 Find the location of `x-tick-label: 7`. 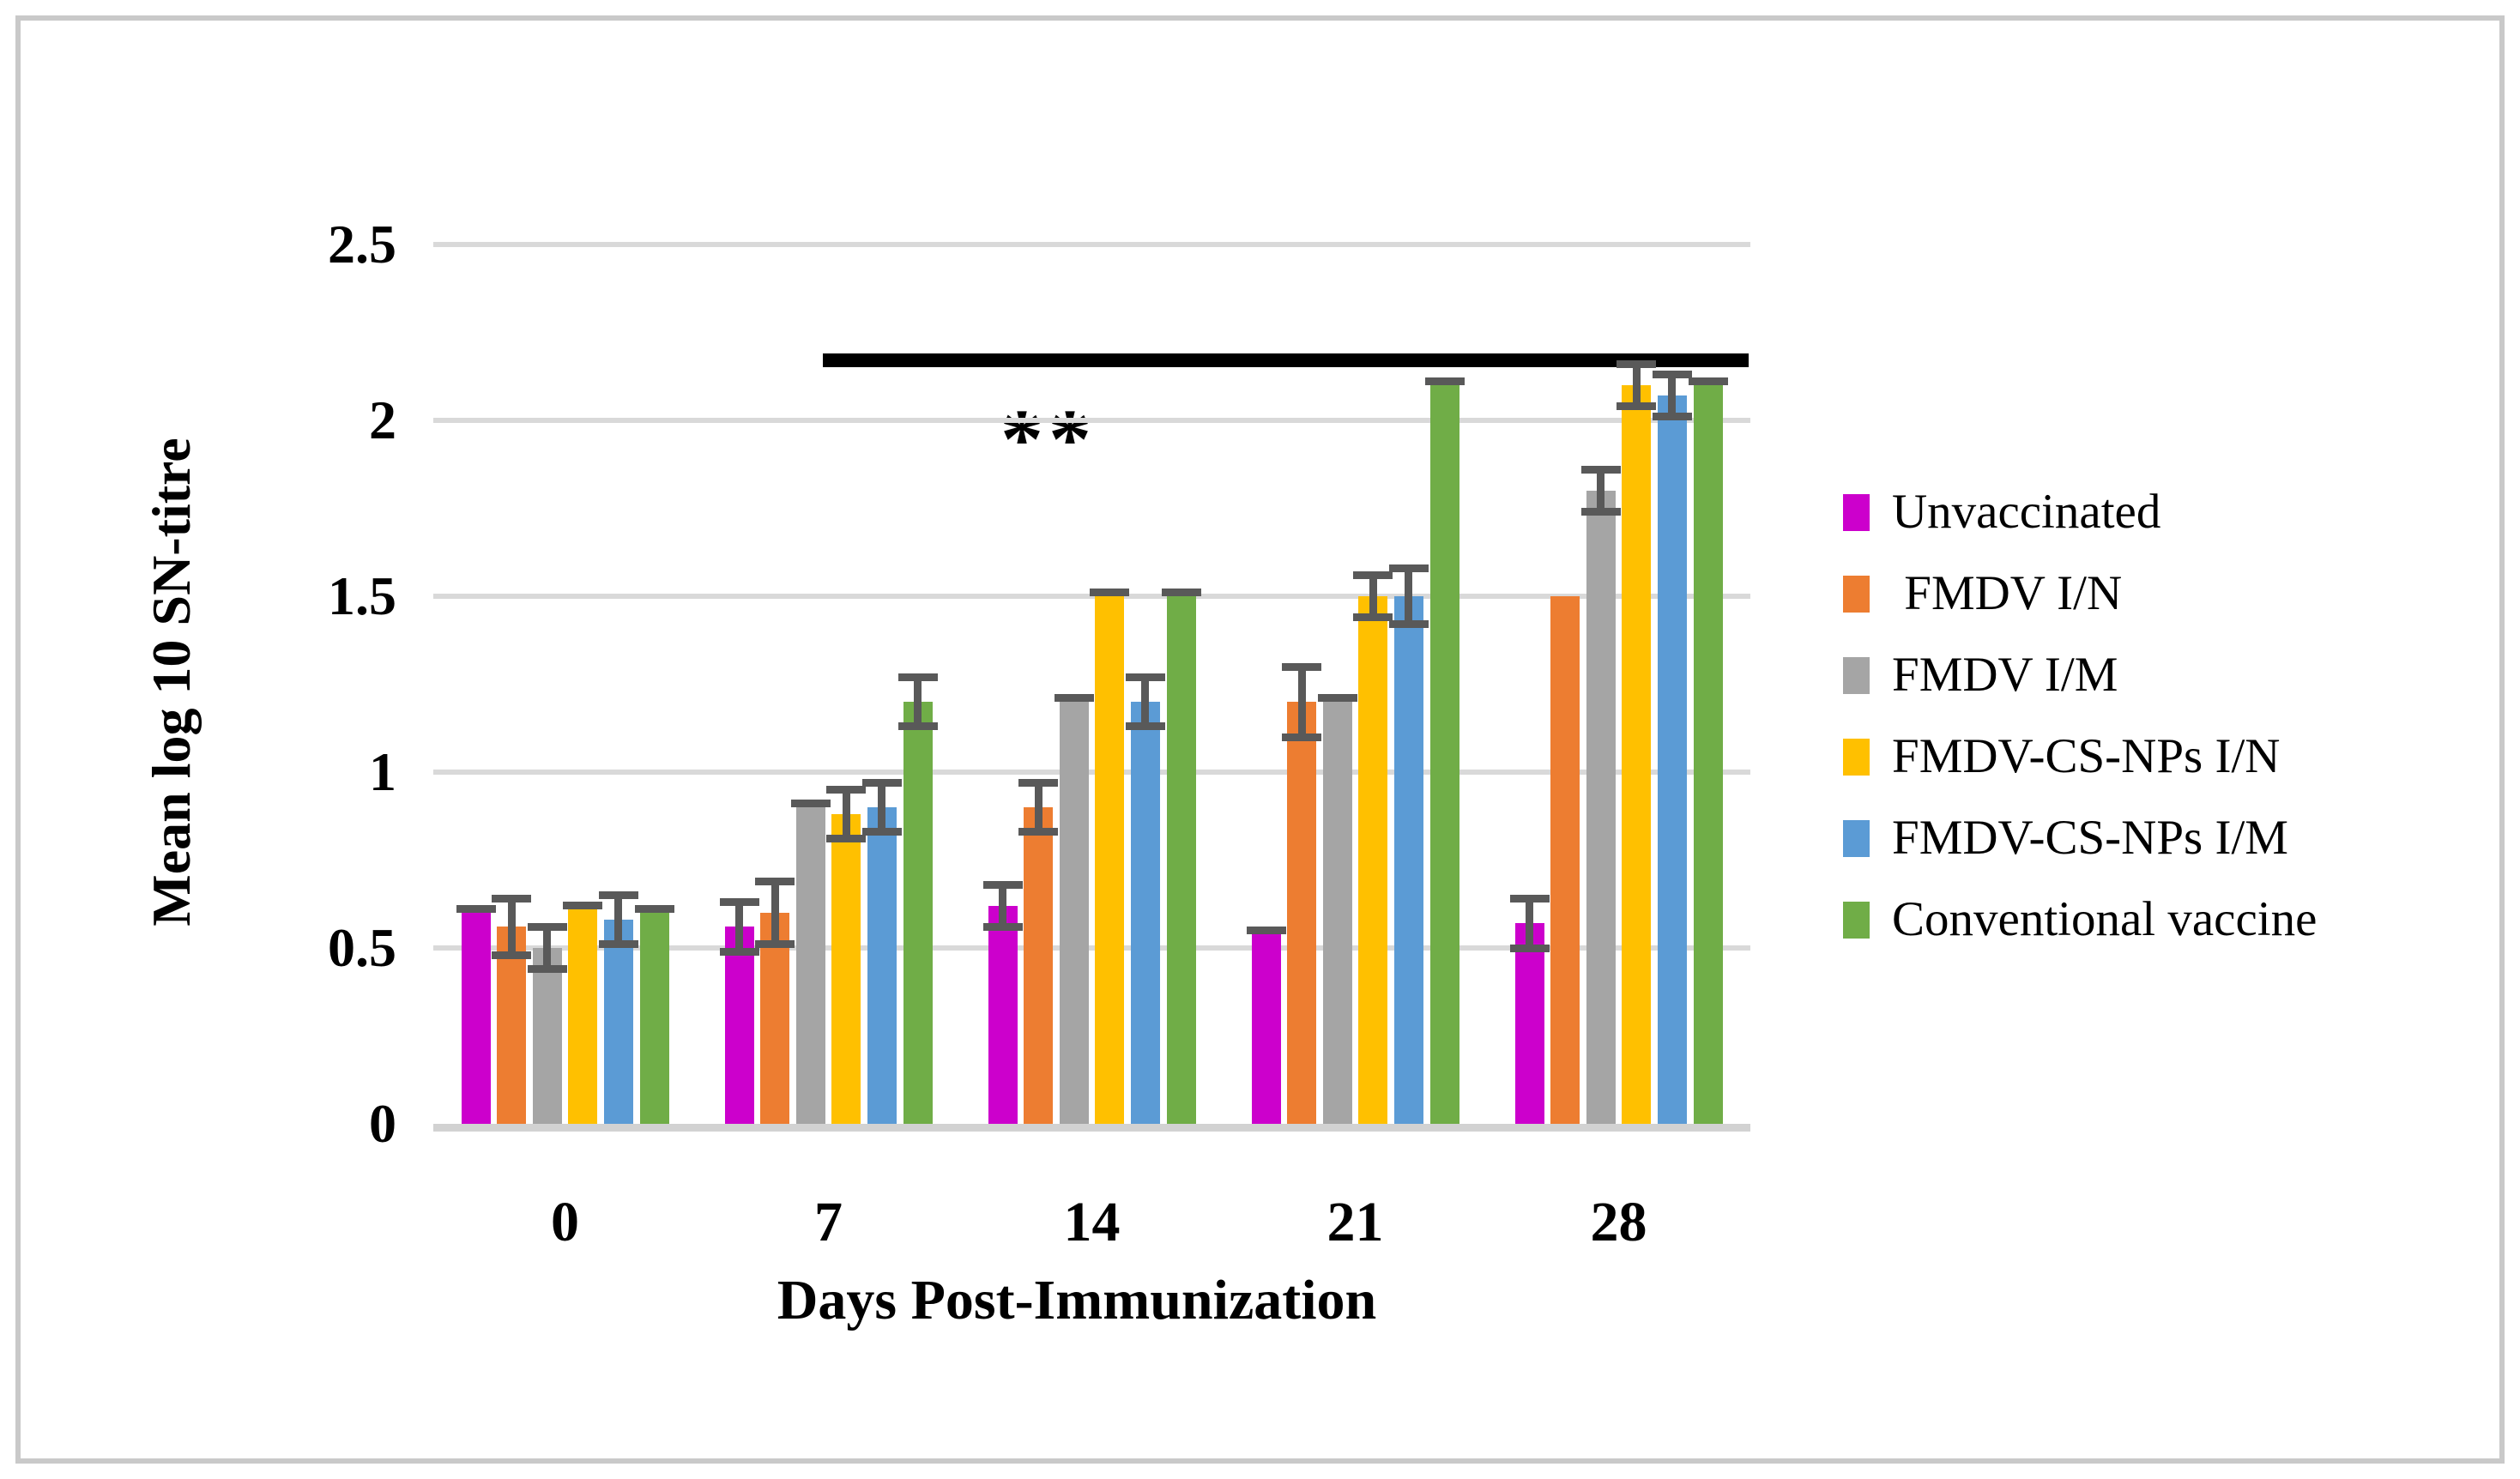

x-tick-label: 7 is located at coordinates (828, 1222).